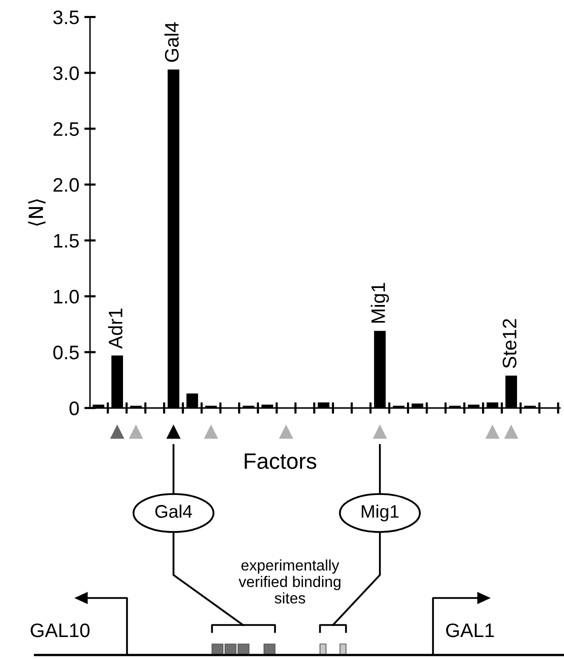 The width and height of the screenshot is (564, 659). Describe the element at coordinates (66, 353) in the screenshot. I see `y-tick-label: 0.5` at that location.